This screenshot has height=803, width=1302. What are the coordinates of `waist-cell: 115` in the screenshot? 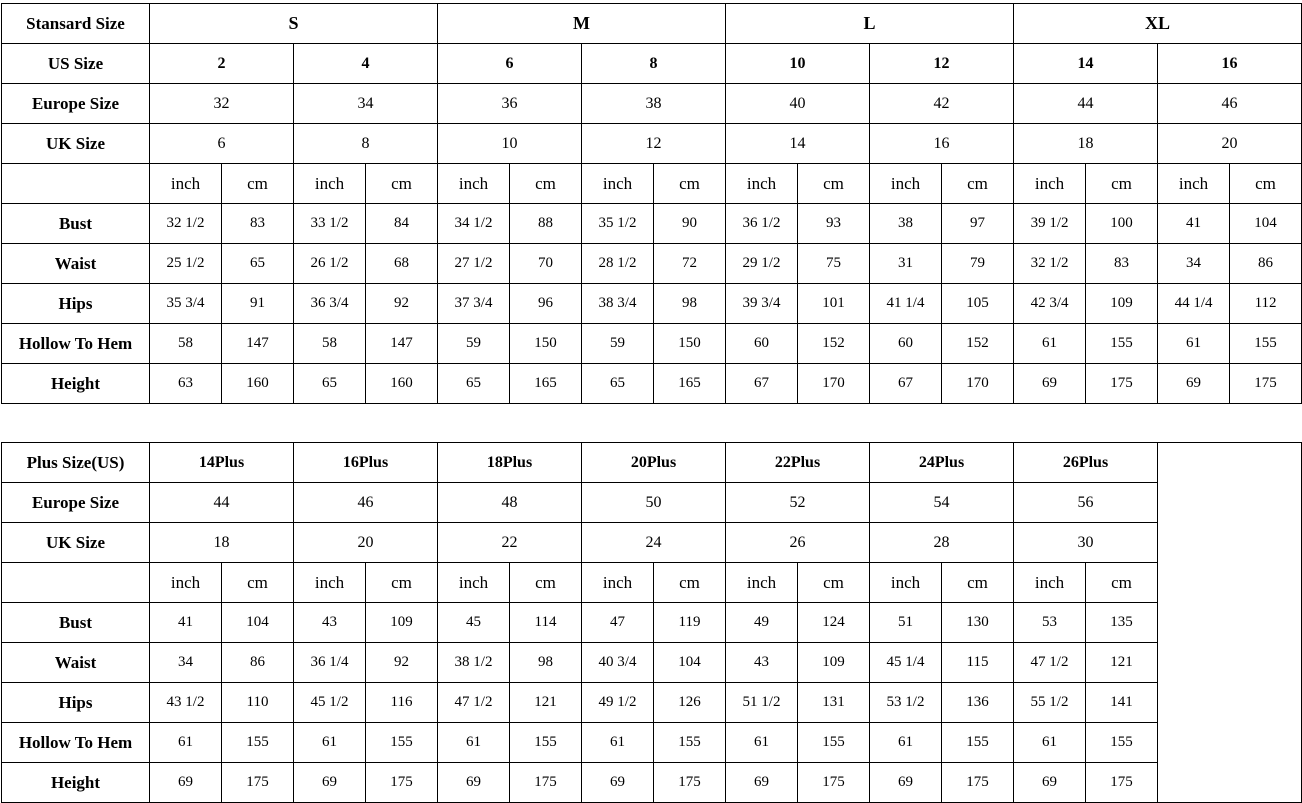 It's located at (977, 662).